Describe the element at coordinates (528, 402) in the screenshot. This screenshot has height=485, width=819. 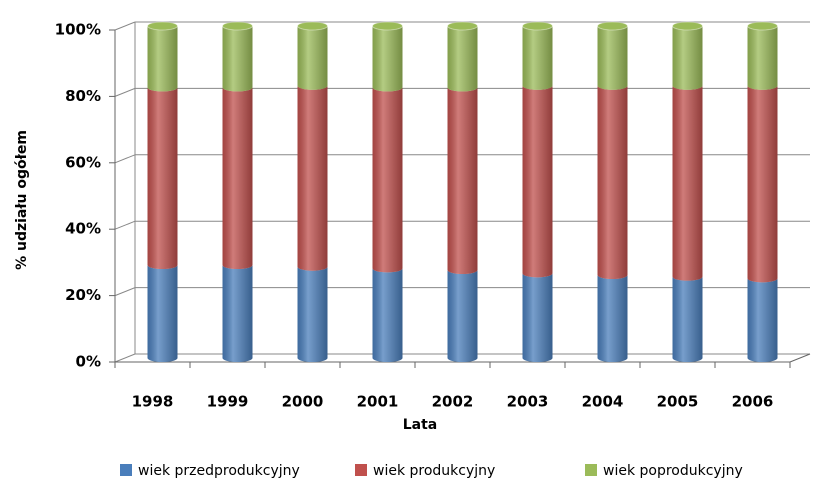
I see `x-tick-label: 2003` at that location.